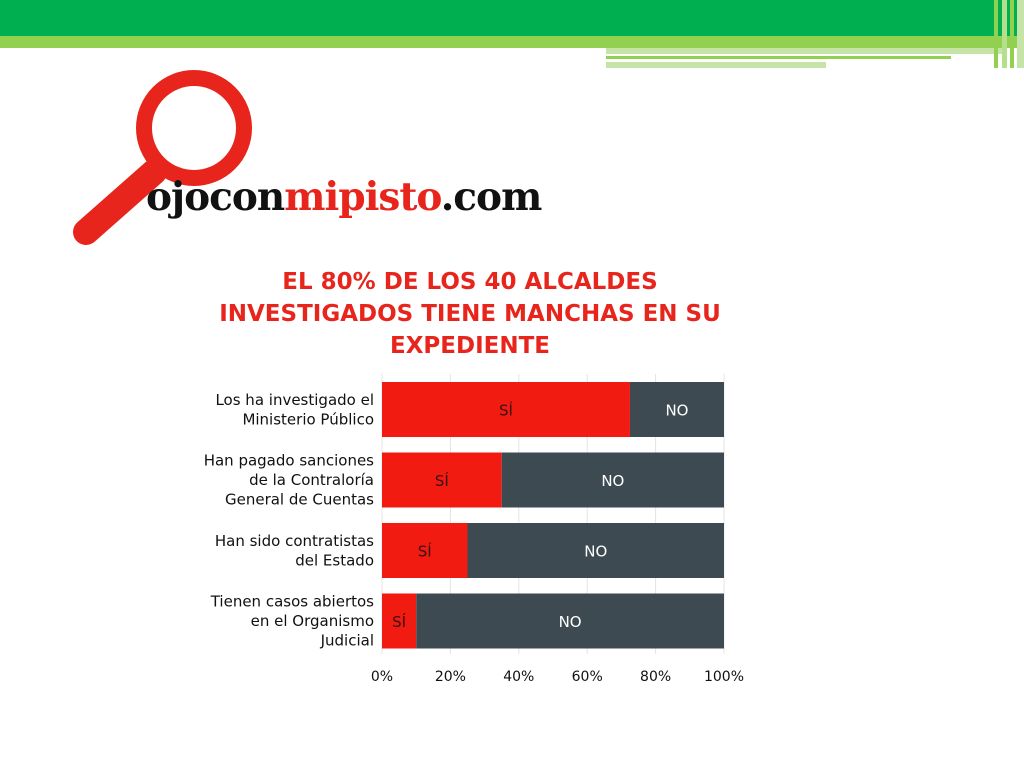 Image resolution: width=1024 pixels, height=768 pixels. I want to click on category-label: de la Contraloría, so click(311, 480).